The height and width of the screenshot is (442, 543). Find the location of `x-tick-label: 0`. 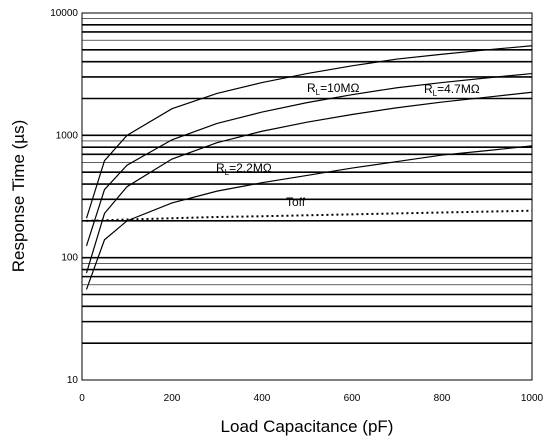

x-tick-label: 0 is located at coordinates (82, 398).